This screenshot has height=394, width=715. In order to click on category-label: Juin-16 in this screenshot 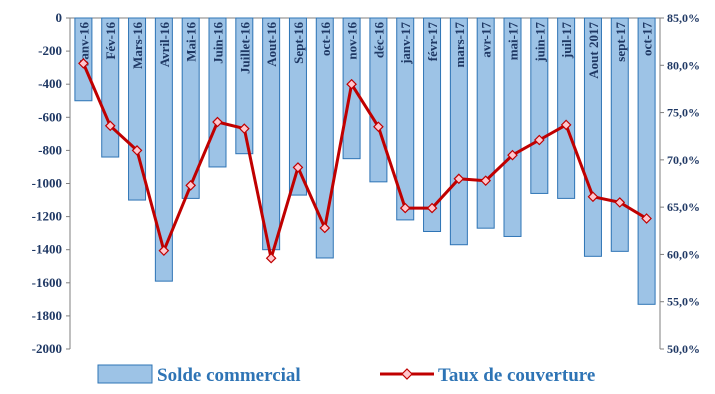, I will do `click(218, 43)`.